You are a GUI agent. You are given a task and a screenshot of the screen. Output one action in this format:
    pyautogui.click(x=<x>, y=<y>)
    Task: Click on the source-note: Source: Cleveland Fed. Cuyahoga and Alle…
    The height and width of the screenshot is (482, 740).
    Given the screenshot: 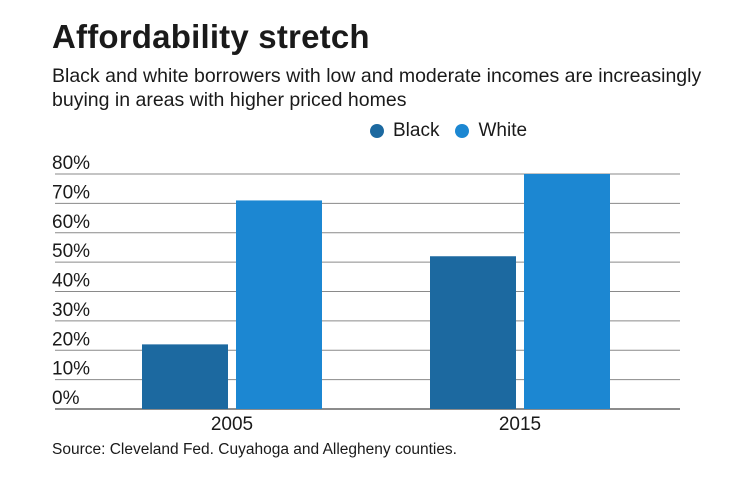 What is the action you would take?
    pyautogui.click(x=254, y=449)
    